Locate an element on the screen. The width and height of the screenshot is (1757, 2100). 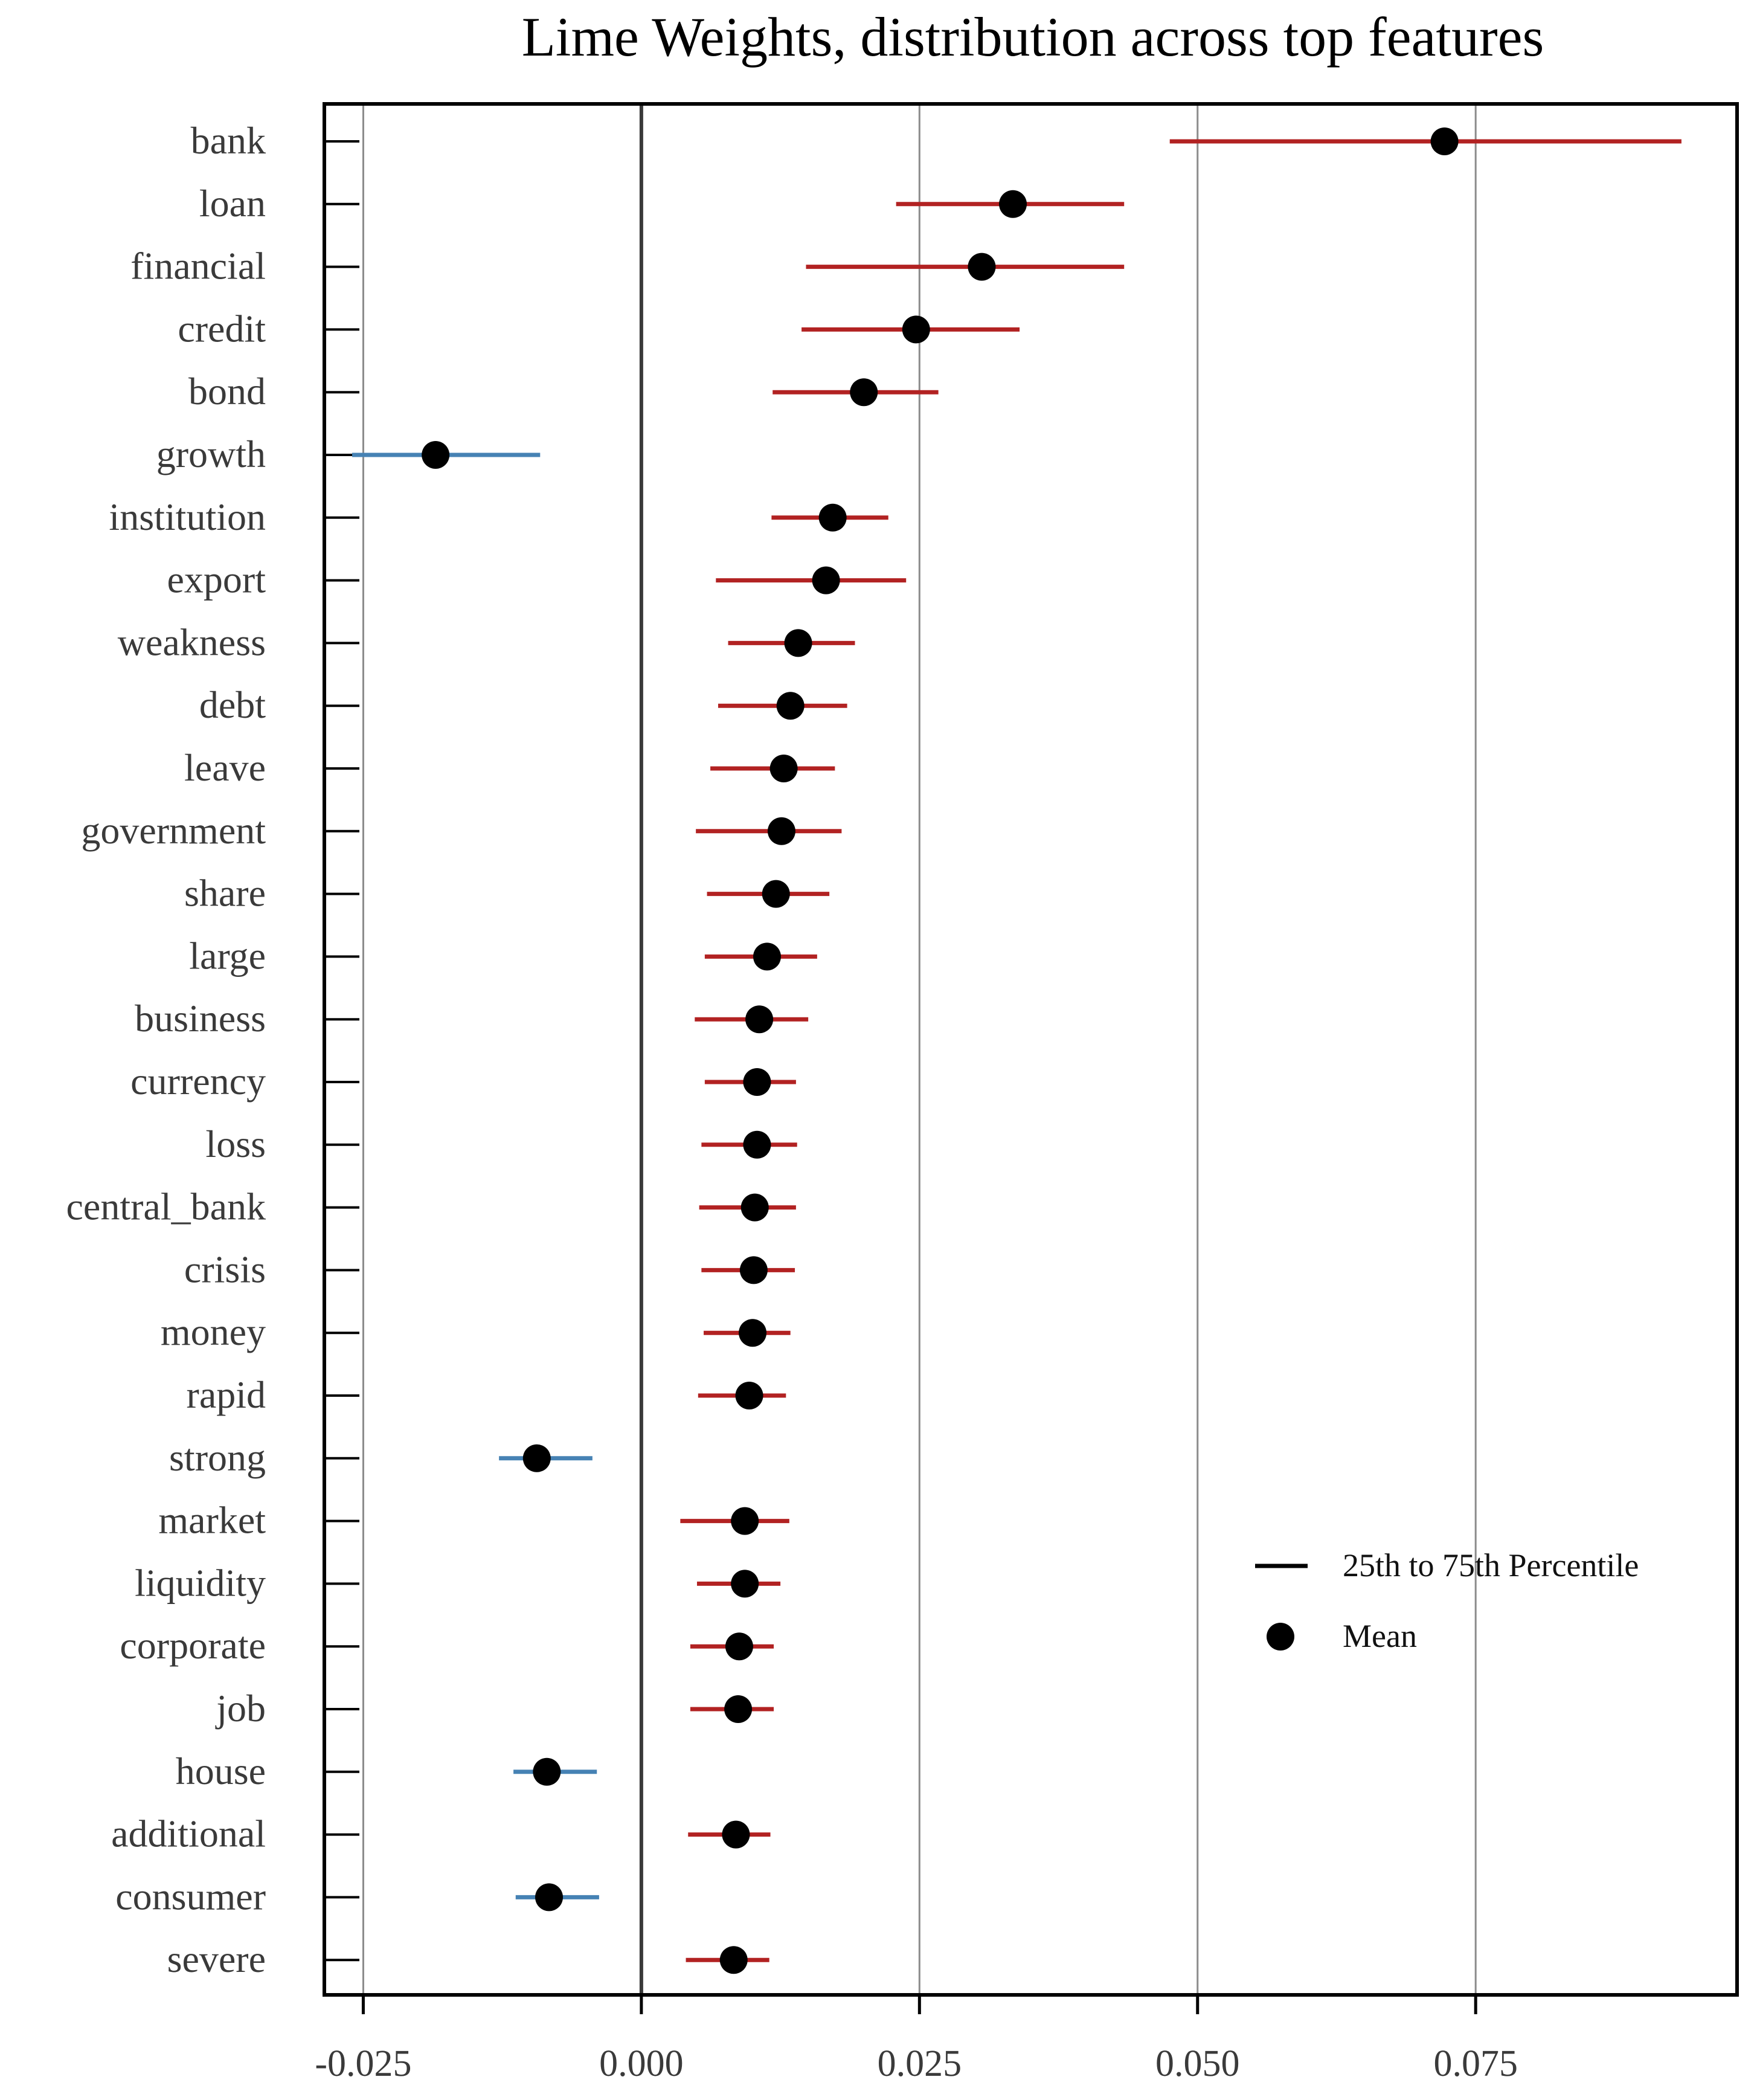
y-tick-label: house is located at coordinates (221, 1771).